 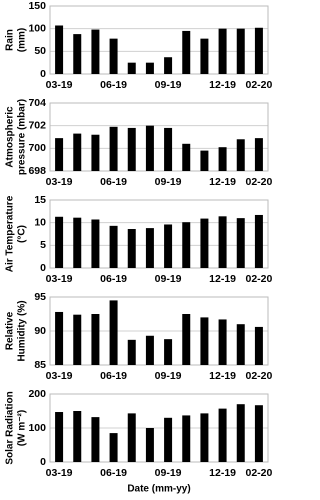 What do you see at coordinates (40, 51) in the screenshot?
I see `y-tick-label: 50` at bounding box center [40, 51].